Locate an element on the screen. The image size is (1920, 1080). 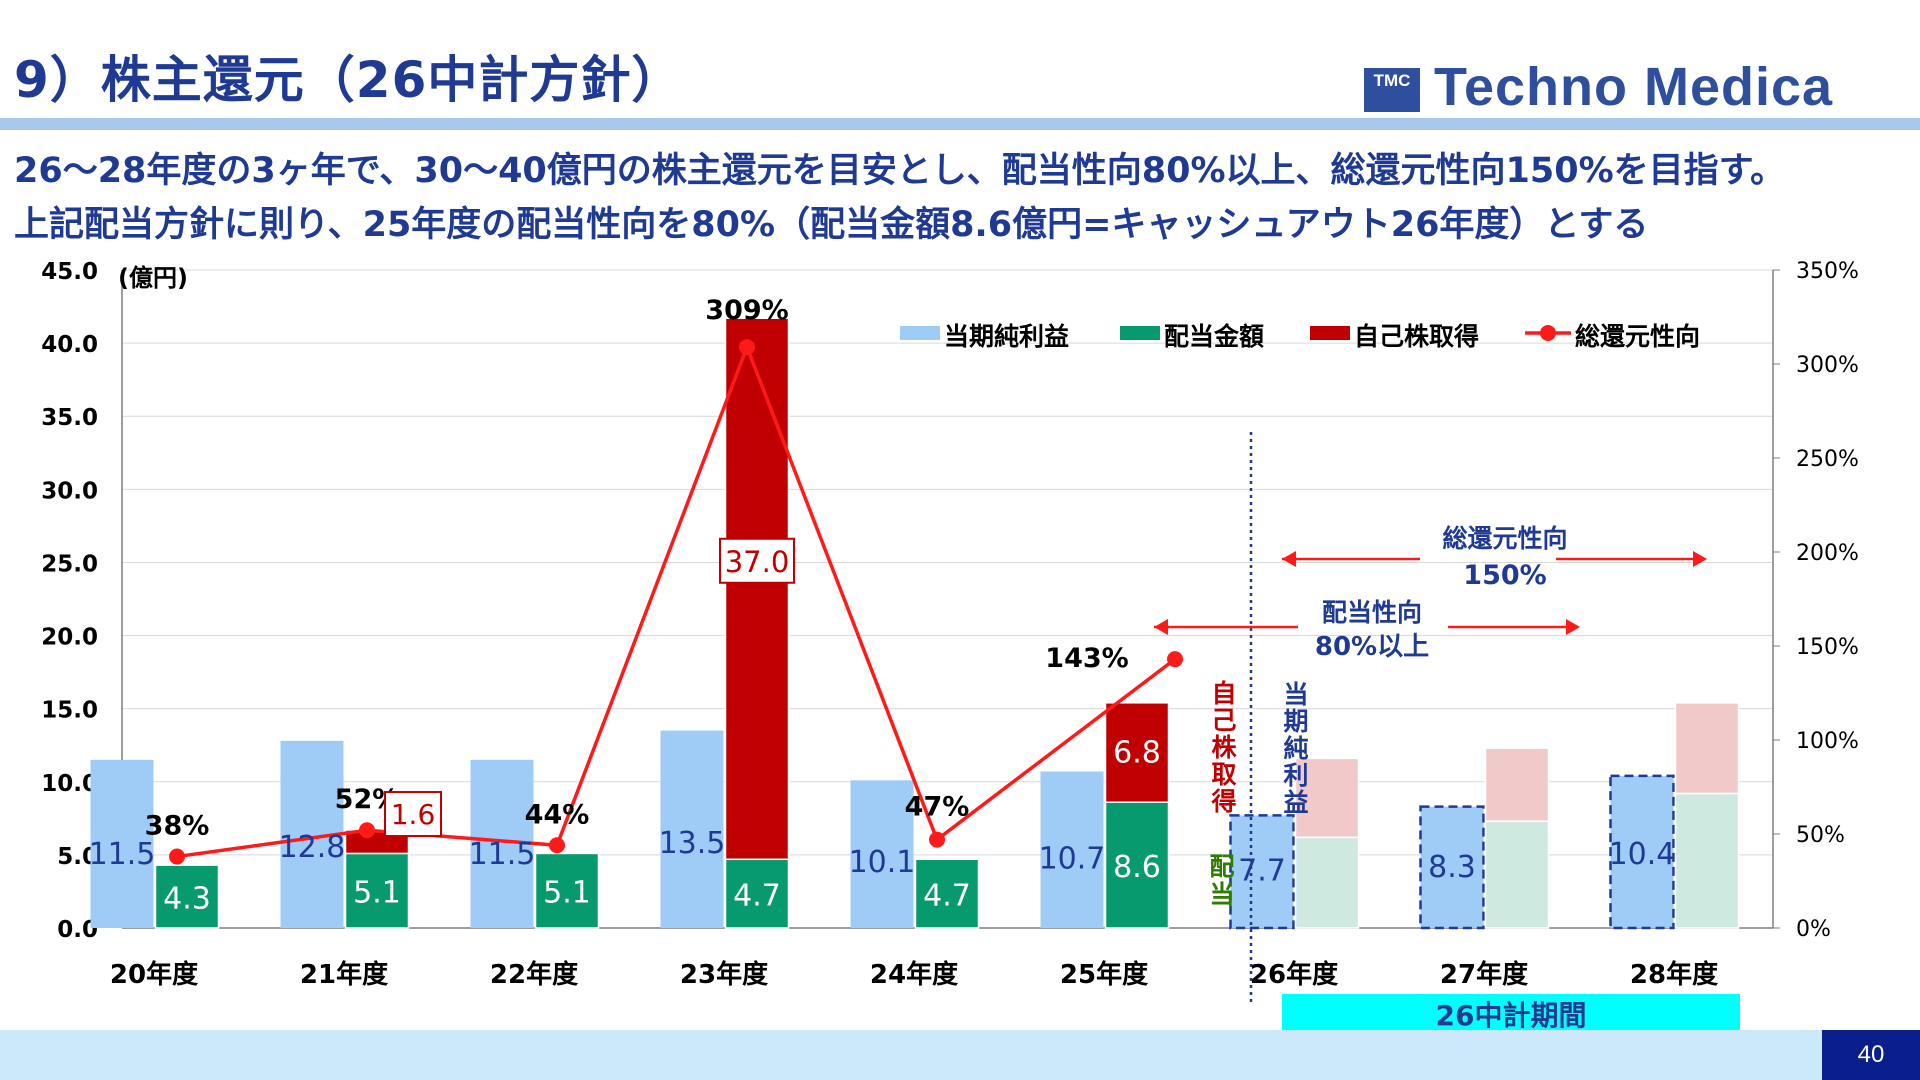
legend-label: 総還元性向 is located at coordinates (1637, 336).